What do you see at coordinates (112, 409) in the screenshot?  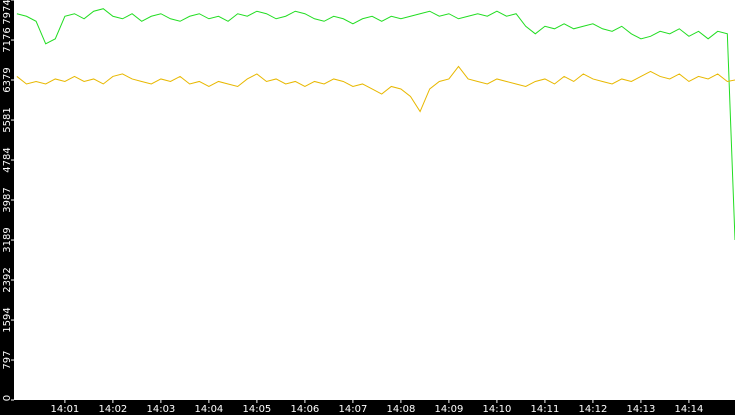 I see `x-tick-label: 14:02` at bounding box center [112, 409].